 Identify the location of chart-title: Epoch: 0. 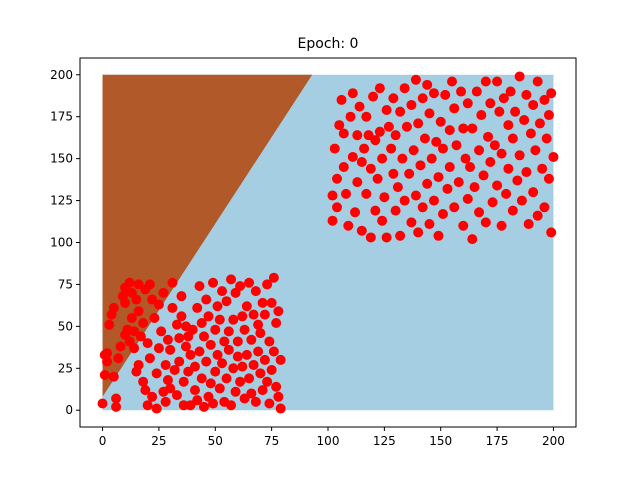
(328, 44).